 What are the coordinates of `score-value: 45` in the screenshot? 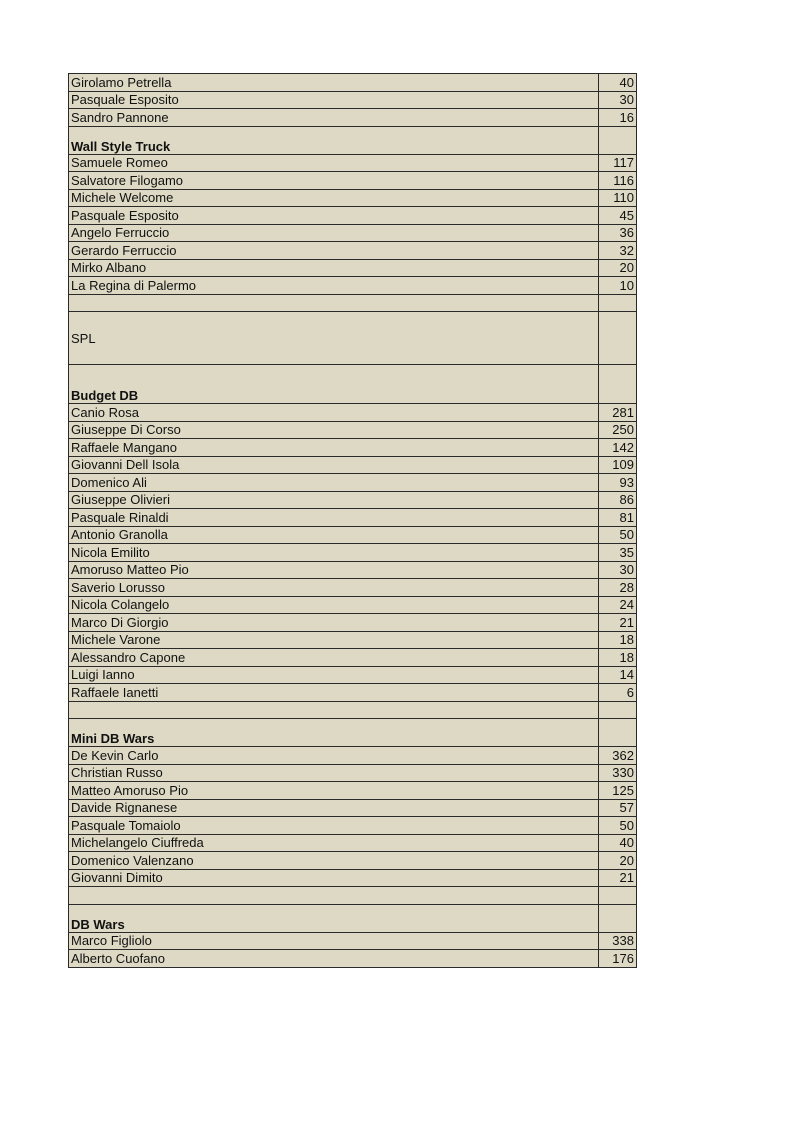 It's located at (617, 215).